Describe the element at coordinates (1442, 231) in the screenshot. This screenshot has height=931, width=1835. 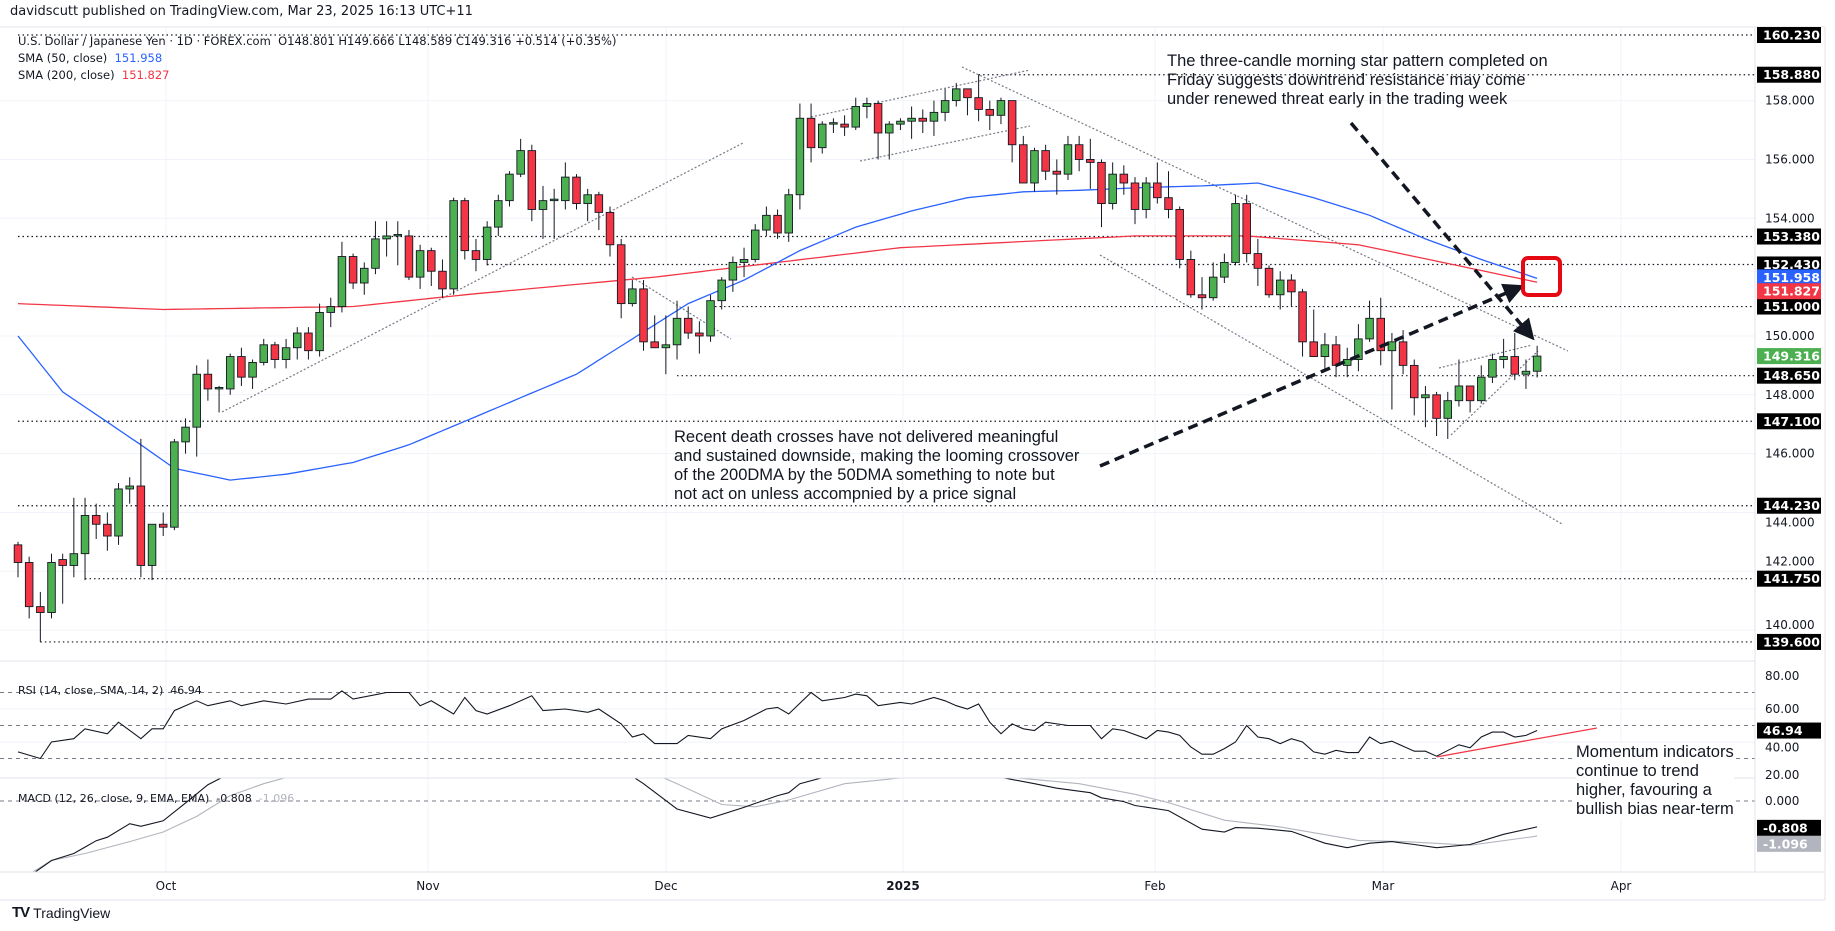
I see `dashed-arrow-down` at that location.